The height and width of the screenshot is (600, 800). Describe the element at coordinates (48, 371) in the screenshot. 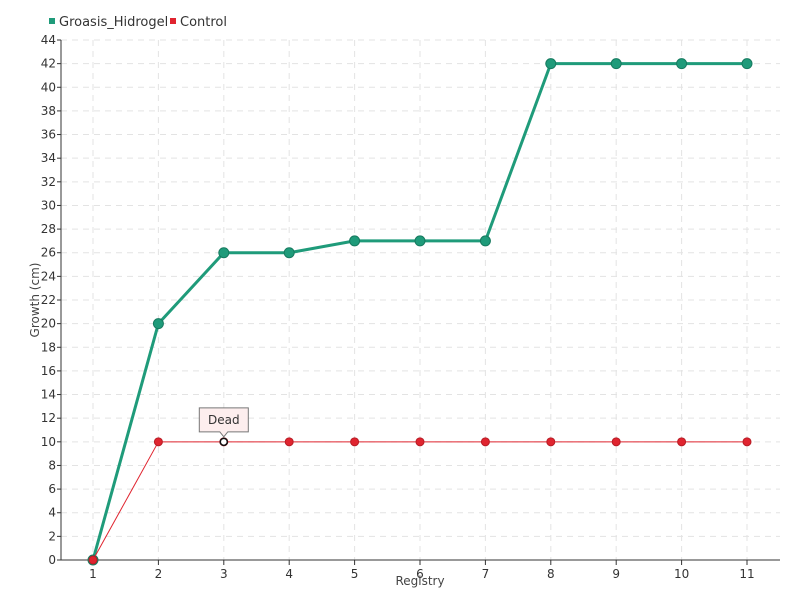

I see `y-tick-label: 16` at that location.